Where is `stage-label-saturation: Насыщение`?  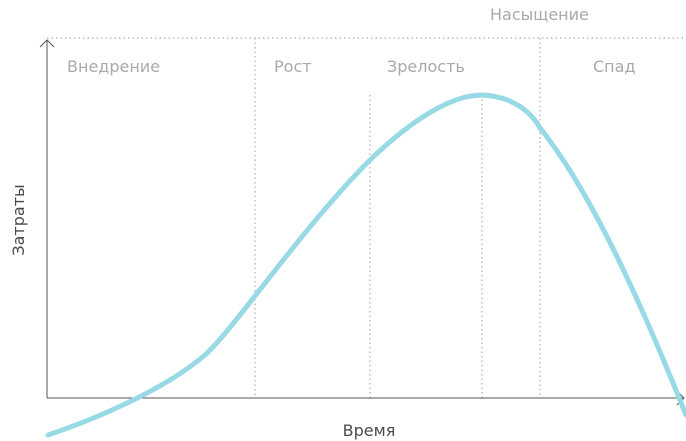 stage-label-saturation: Насыщение is located at coordinates (539, 14).